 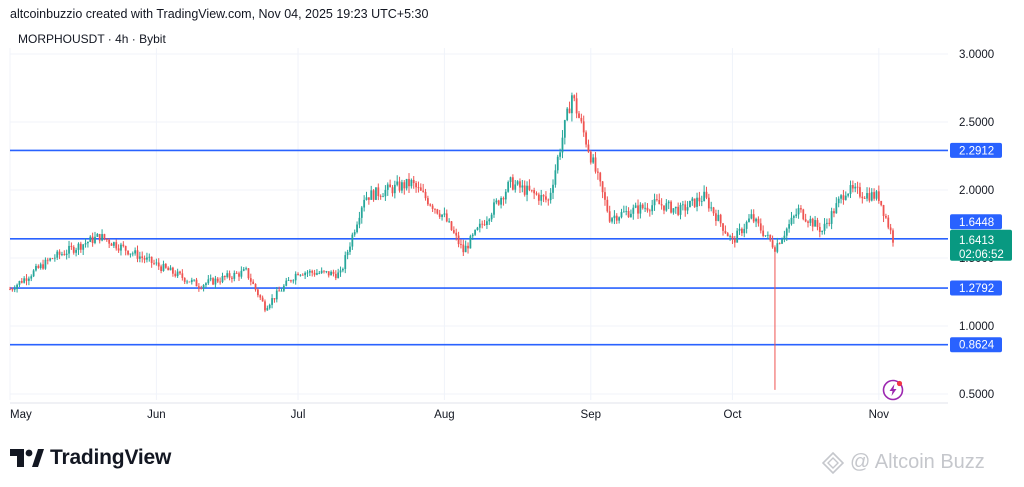 What do you see at coordinates (976, 151) in the screenshot?
I see `level-price-value: 2.2912` at bounding box center [976, 151].